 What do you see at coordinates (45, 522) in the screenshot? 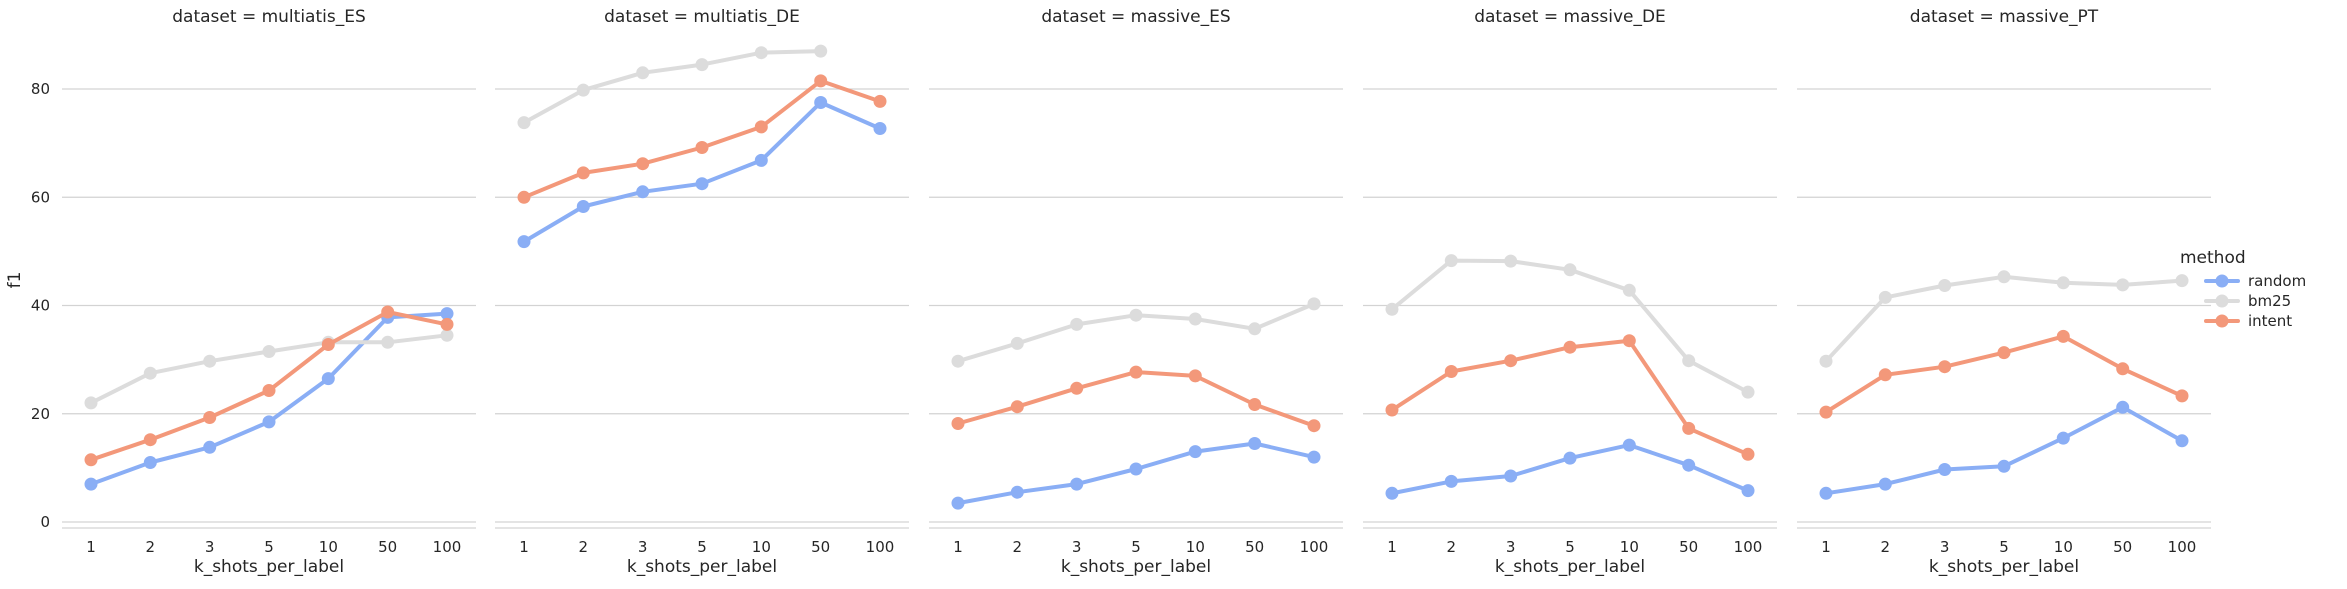
I see `y-tick-label: 0` at bounding box center [45, 522].